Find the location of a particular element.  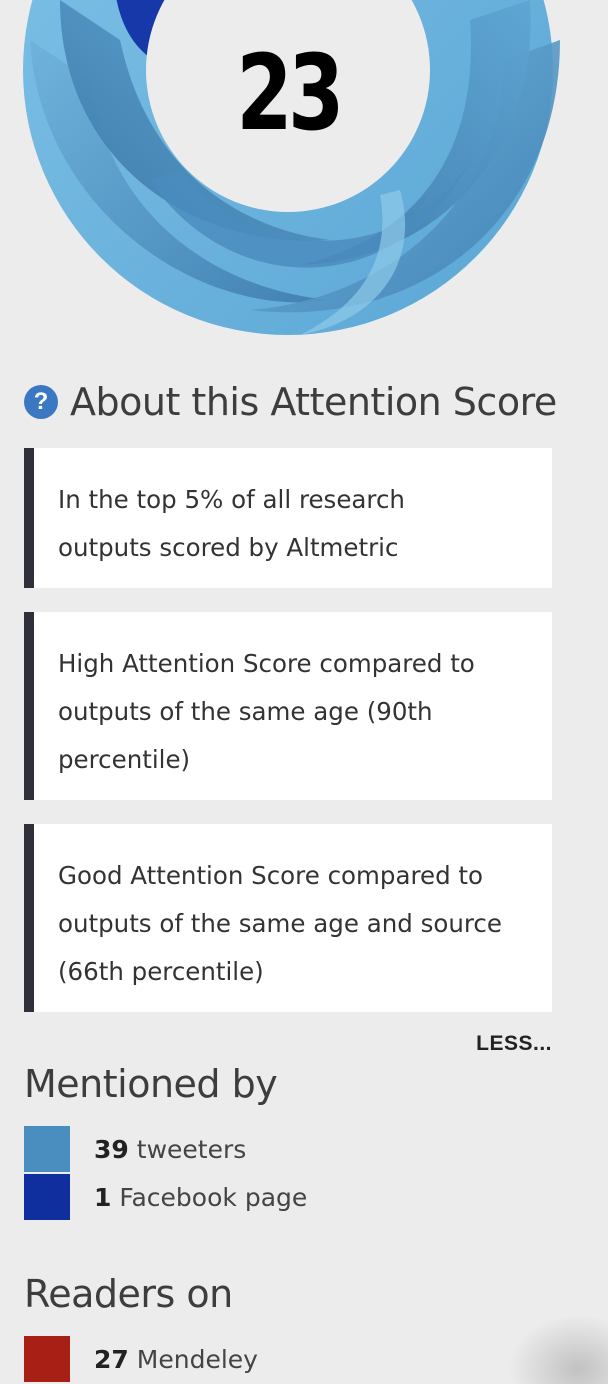

mention-text: 39 tweeters is located at coordinates (170, 1149).